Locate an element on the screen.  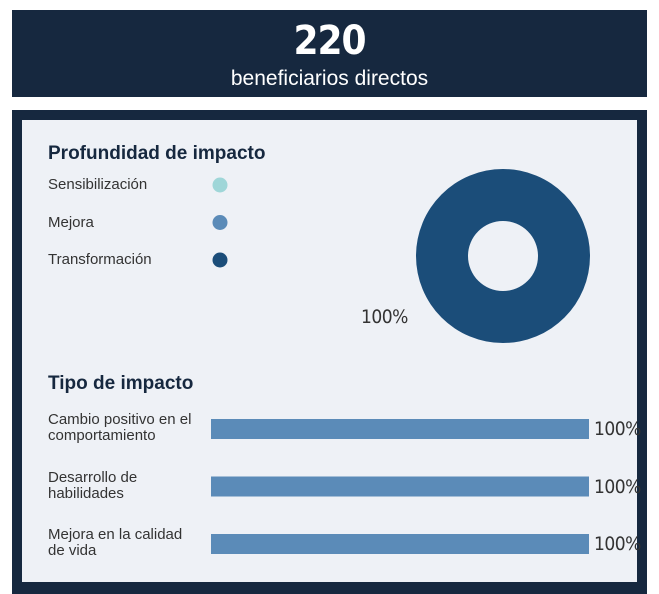
legend-label: Sensibilización is located at coordinates (98, 184).